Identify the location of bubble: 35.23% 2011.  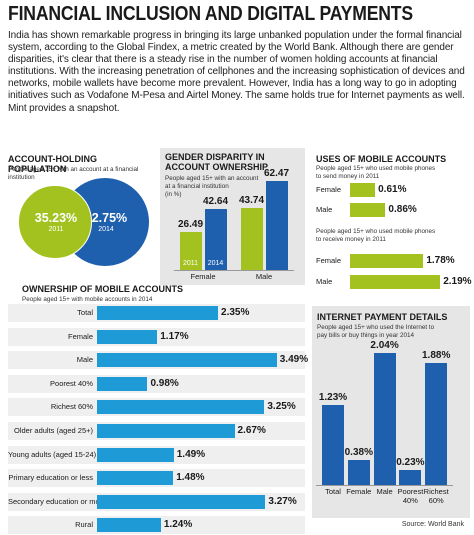
(55, 222).